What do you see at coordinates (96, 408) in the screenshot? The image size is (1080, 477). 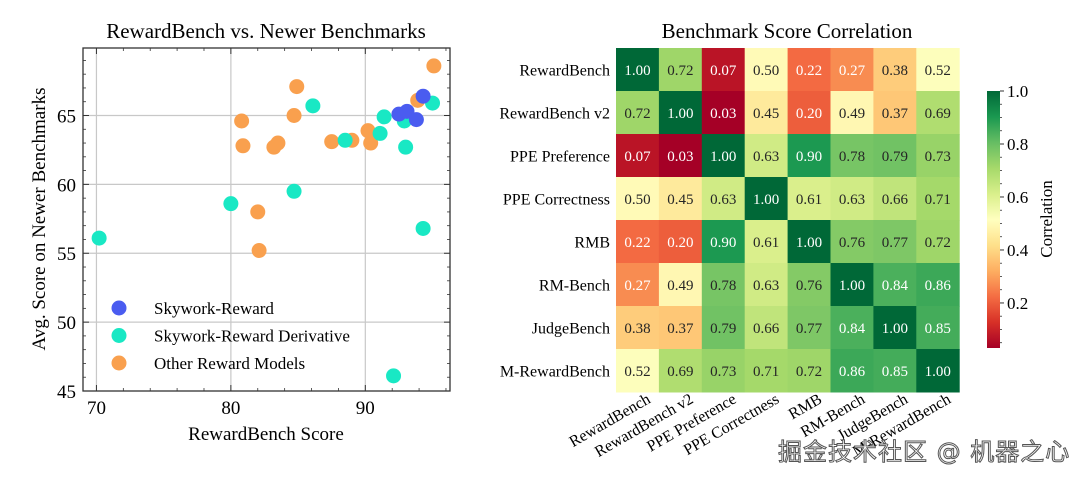 I see `x-tick-label: 70` at bounding box center [96, 408].